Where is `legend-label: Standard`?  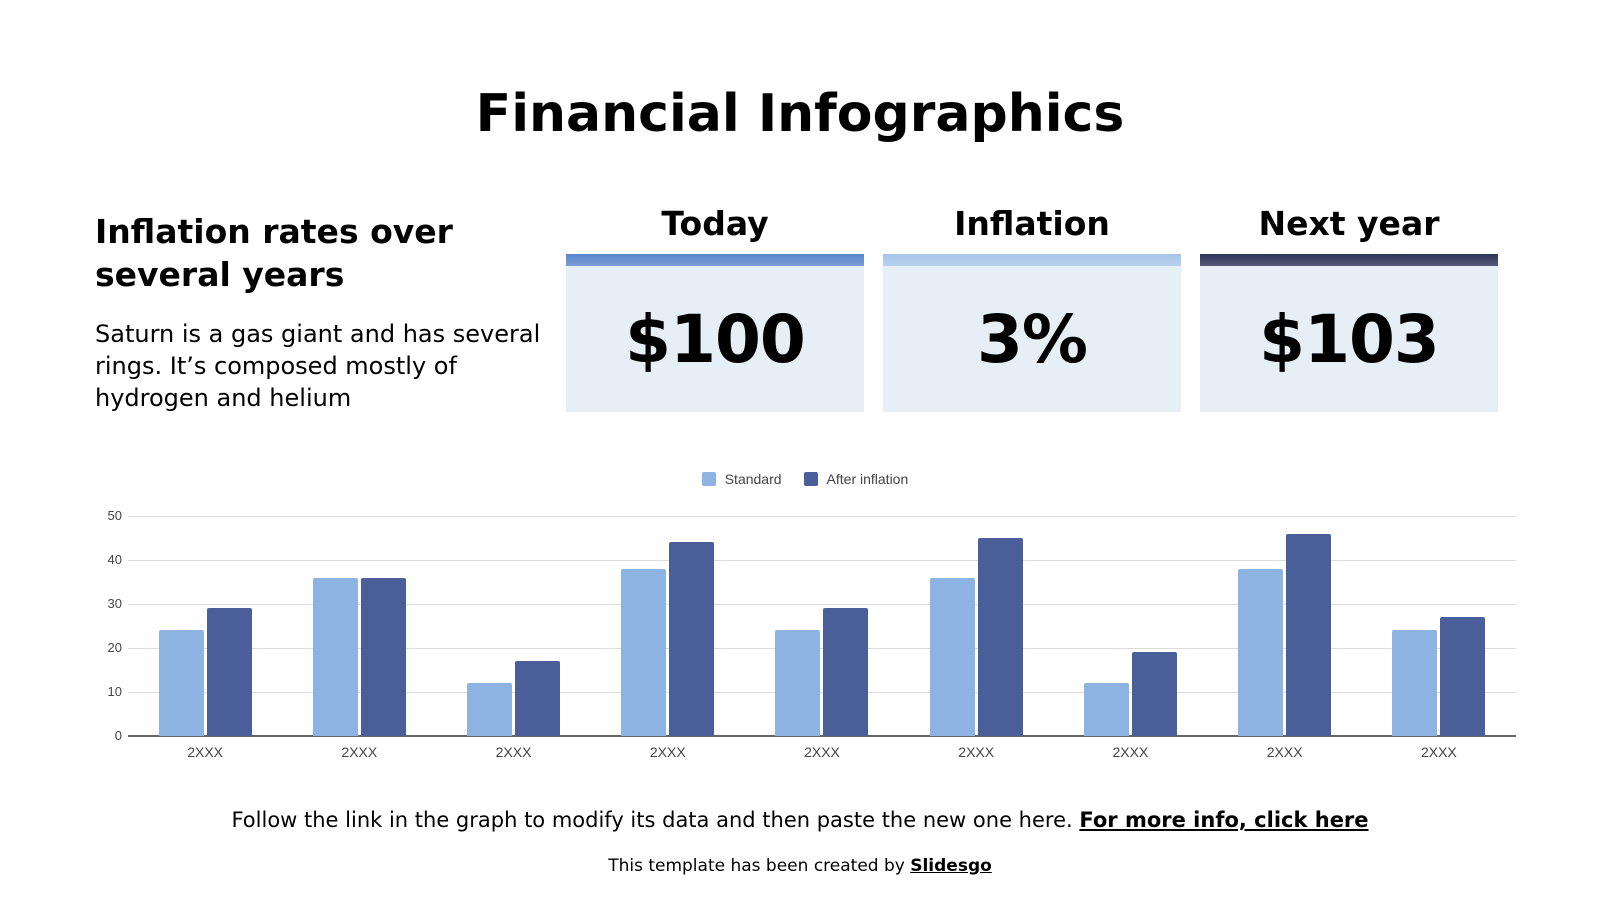
legend-label: Standard is located at coordinates (753, 479).